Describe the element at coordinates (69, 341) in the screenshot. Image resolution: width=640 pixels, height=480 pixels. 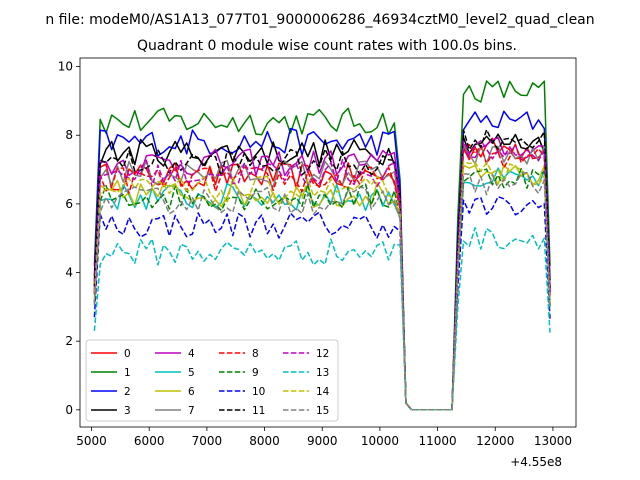
I see `y-tick-label: 2` at that location.